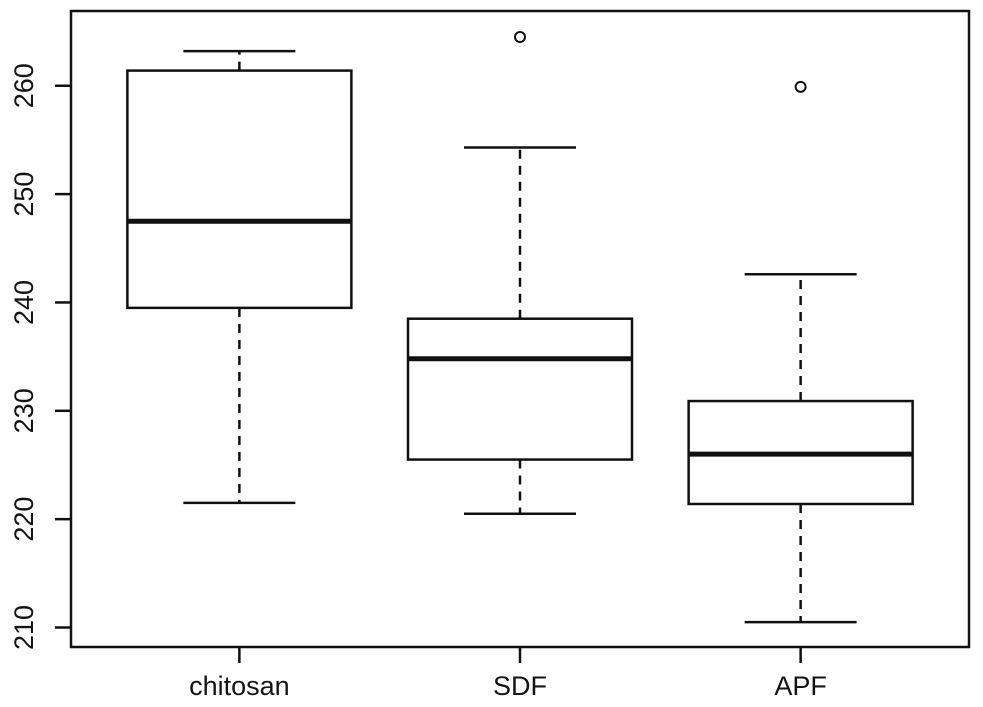 The height and width of the screenshot is (707, 983). What do you see at coordinates (24, 302) in the screenshot?
I see `y-axis-tick-label: 240` at bounding box center [24, 302].